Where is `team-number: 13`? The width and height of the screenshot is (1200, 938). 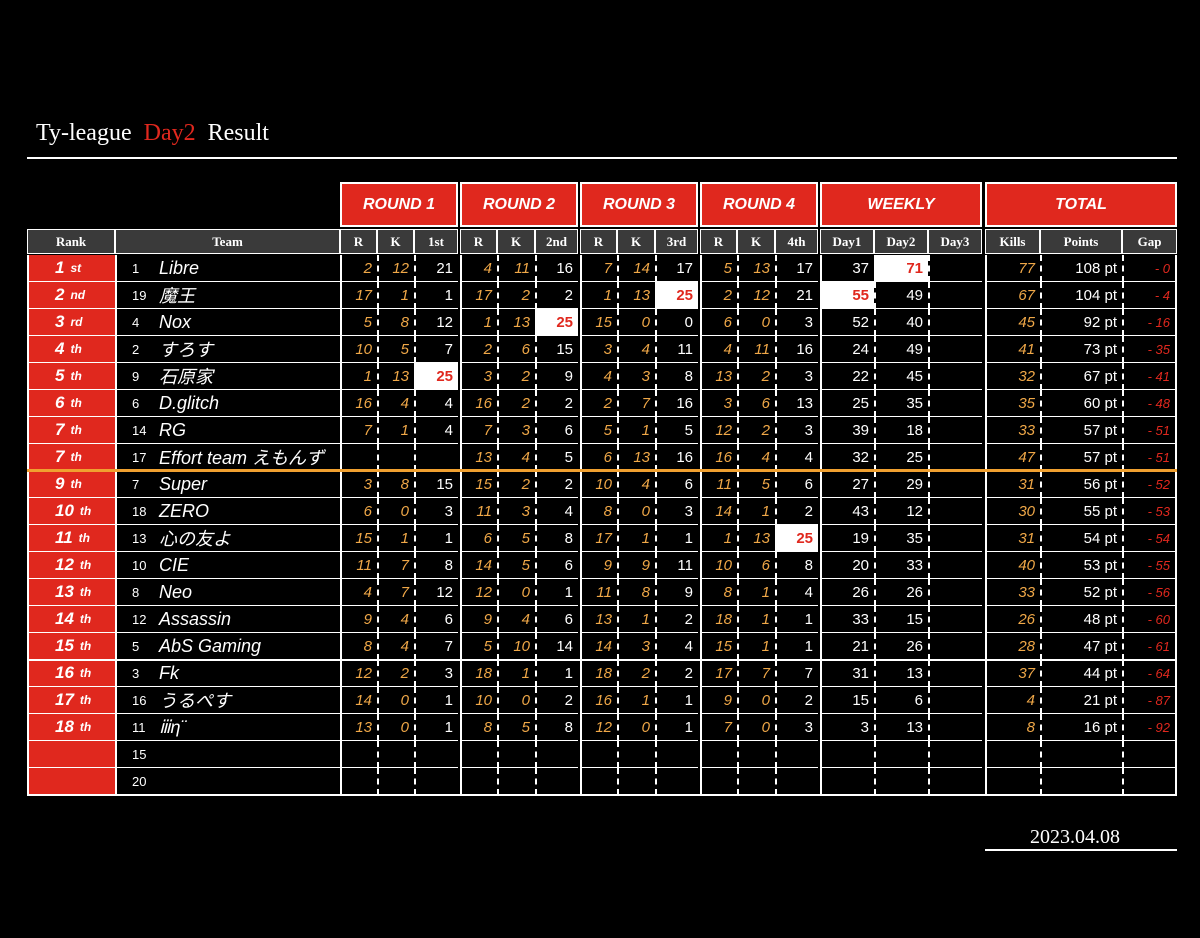 team-number: 13 is located at coordinates (139, 538).